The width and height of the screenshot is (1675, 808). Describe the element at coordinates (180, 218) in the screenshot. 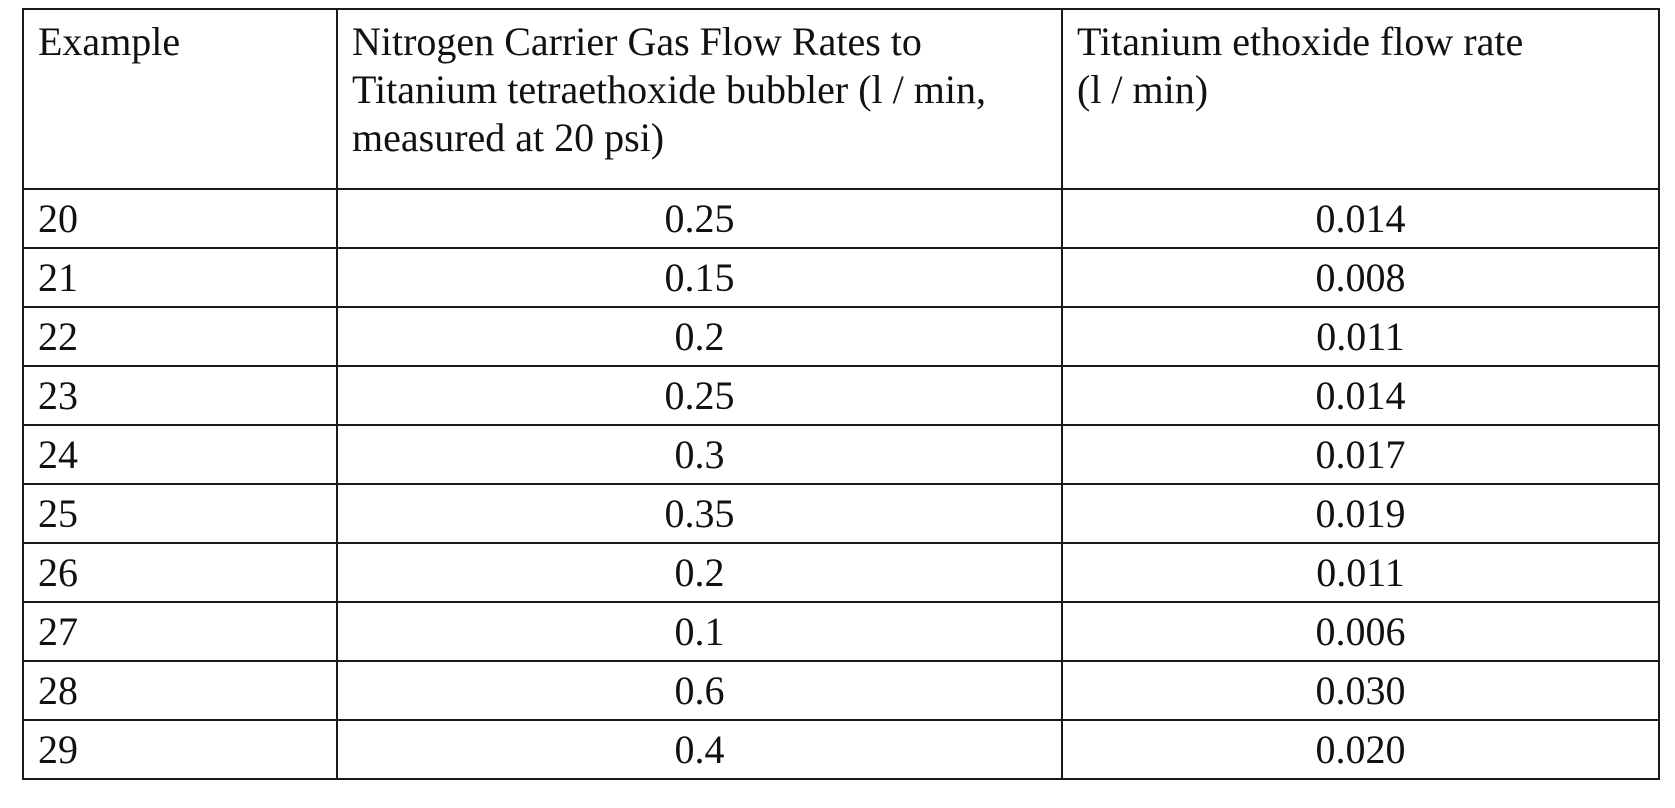

I see `cell-example: 20` at that location.